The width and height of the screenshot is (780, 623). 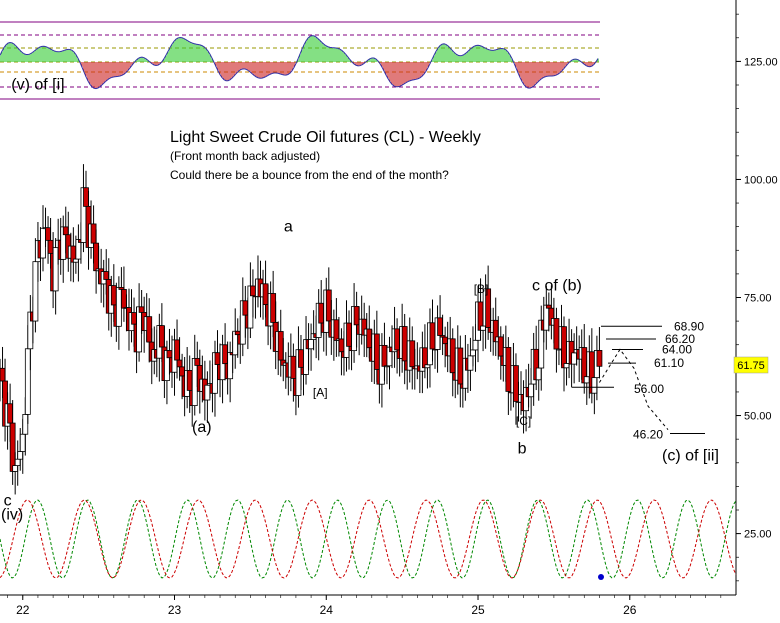 I want to click on y-tick-label: 125.00, so click(x=761, y=62).